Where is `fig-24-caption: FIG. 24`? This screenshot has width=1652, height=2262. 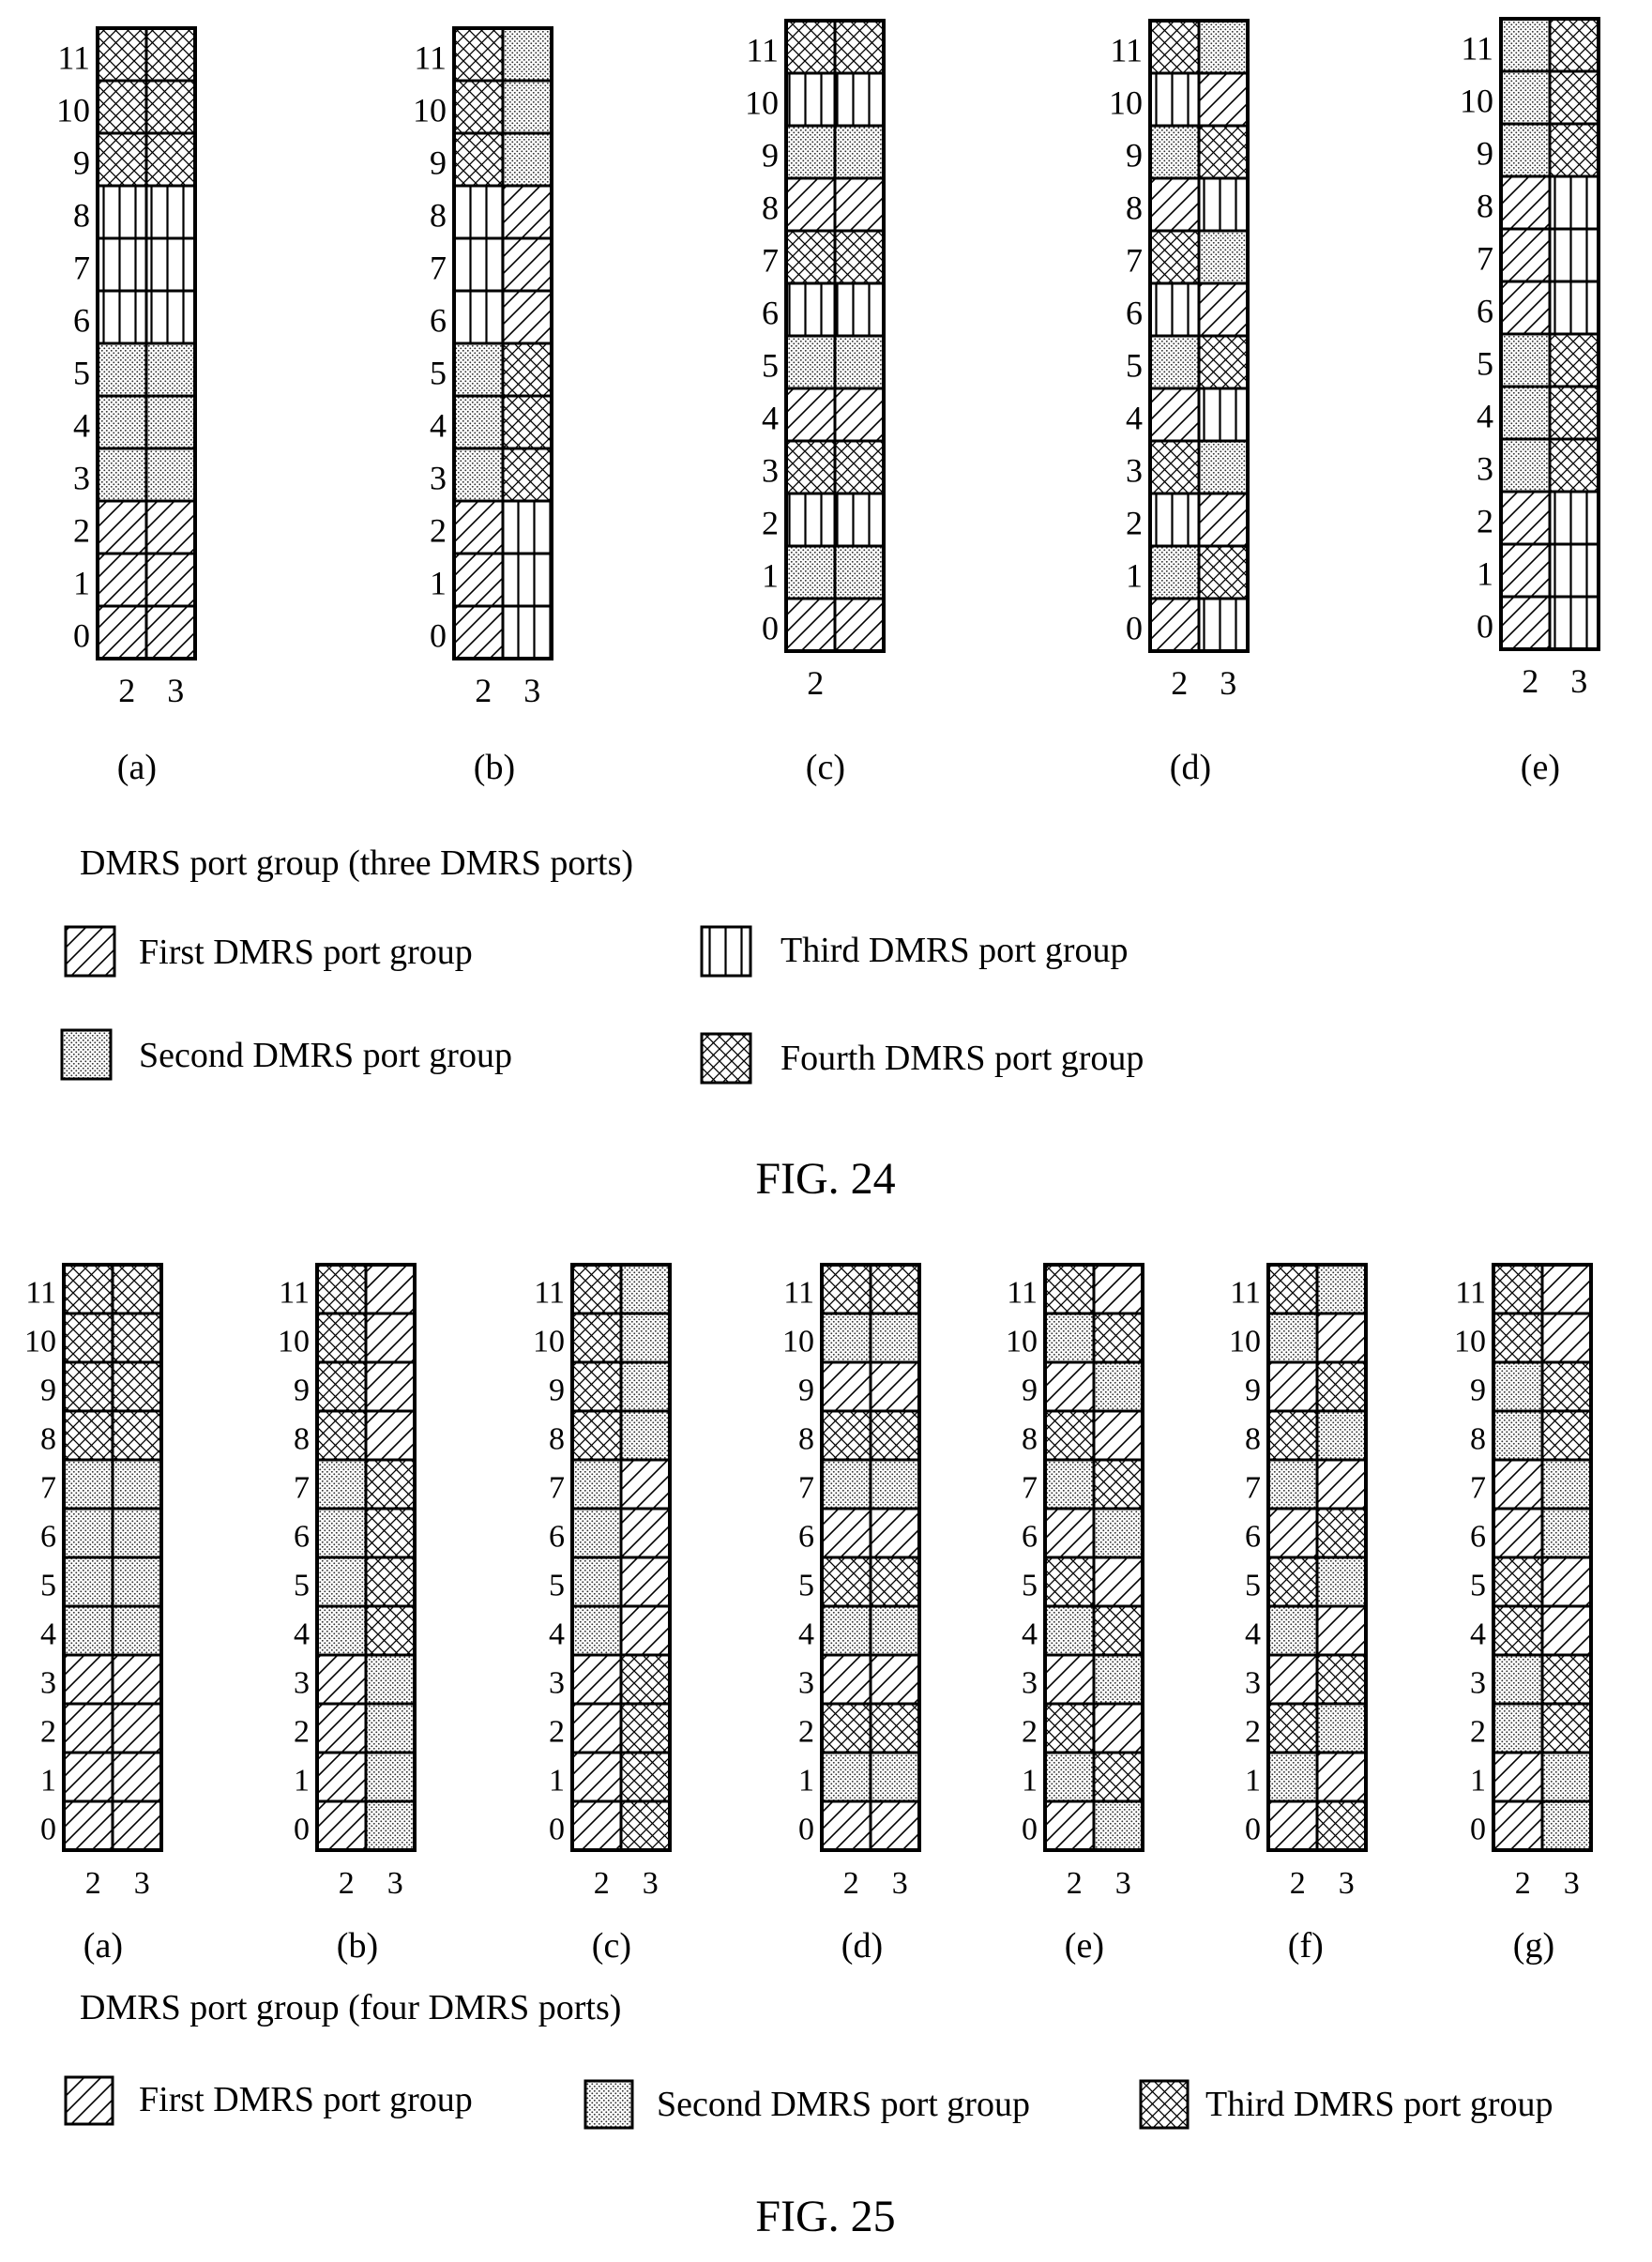
fig-24-caption: FIG. 24 is located at coordinates (825, 1179).